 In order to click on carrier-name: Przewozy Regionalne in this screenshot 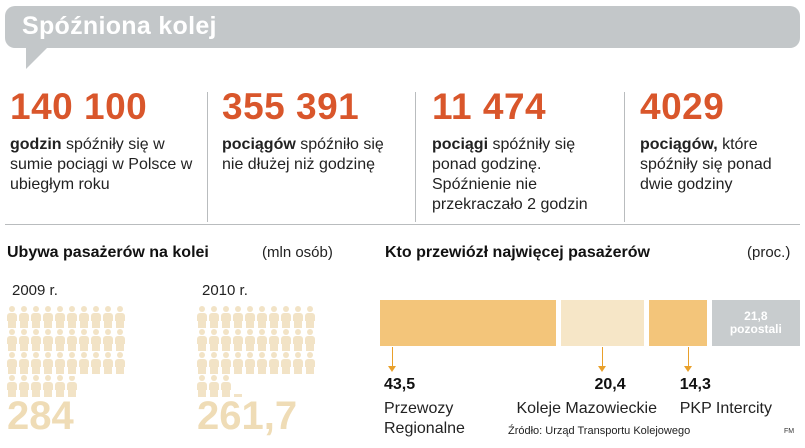, I will do `click(424, 418)`.